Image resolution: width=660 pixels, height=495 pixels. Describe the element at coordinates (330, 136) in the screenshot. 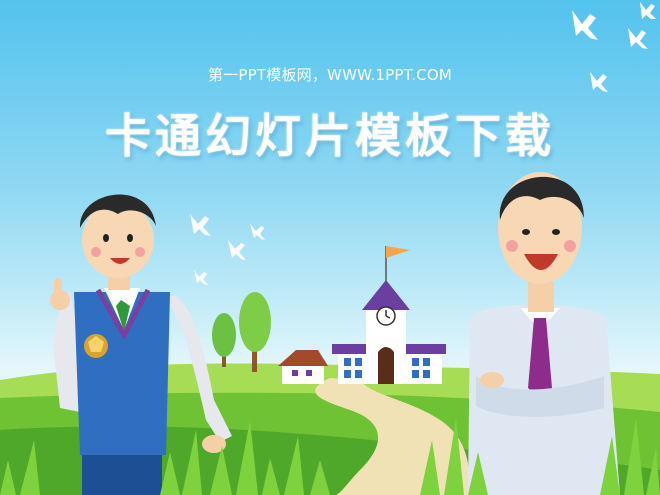

I see `slide-title: 卡通幻灯片模板下载` at that location.